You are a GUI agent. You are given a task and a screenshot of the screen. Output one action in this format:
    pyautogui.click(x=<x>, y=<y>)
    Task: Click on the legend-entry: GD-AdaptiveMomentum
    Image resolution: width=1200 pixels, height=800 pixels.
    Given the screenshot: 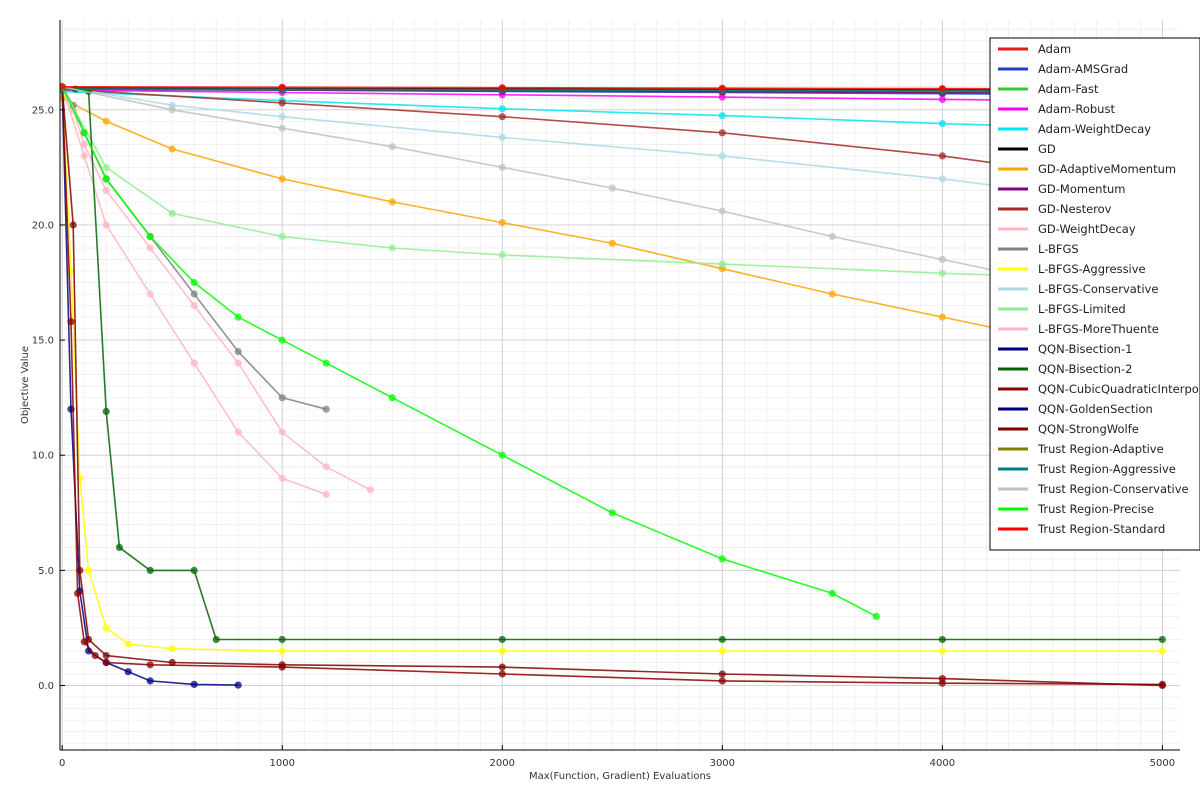 What is the action you would take?
    pyautogui.click(x=1087, y=169)
    